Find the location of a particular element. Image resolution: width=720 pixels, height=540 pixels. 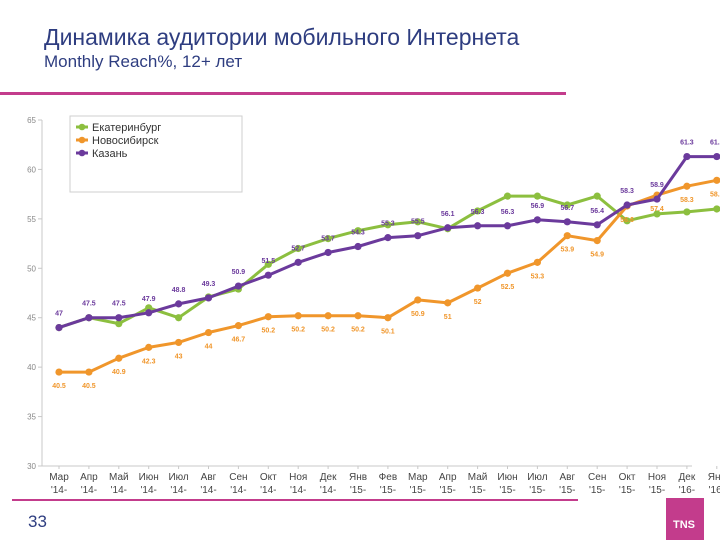

data-label: 51.5 is located at coordinates (268, 261).